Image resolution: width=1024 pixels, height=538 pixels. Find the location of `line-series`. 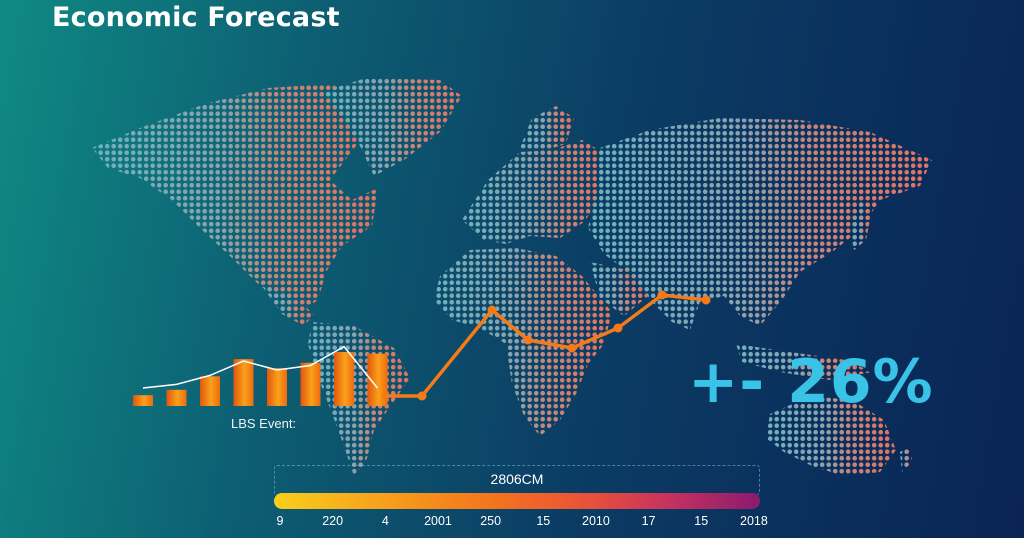

line-series is located at coordinates (544, 345).